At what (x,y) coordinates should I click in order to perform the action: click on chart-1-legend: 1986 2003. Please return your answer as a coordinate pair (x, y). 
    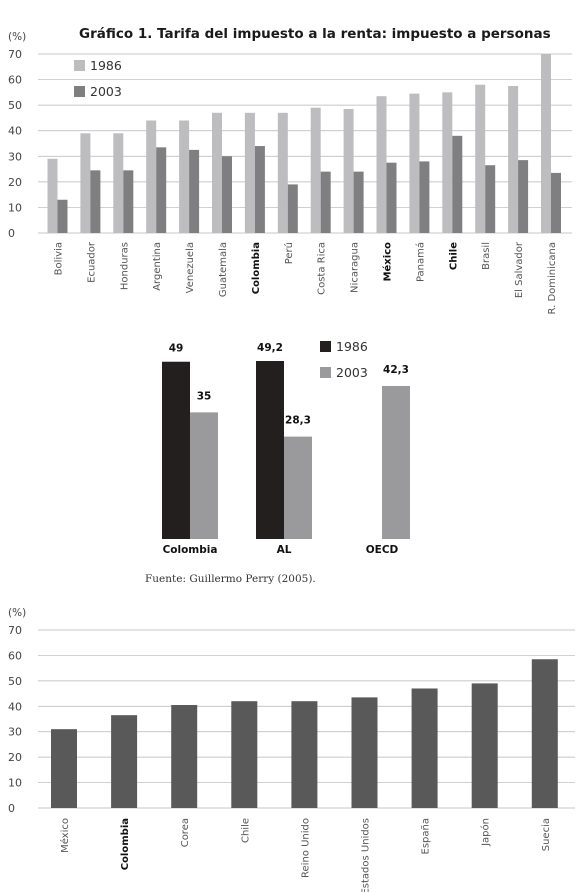
    Looking at the image, I should click on (98, 78).